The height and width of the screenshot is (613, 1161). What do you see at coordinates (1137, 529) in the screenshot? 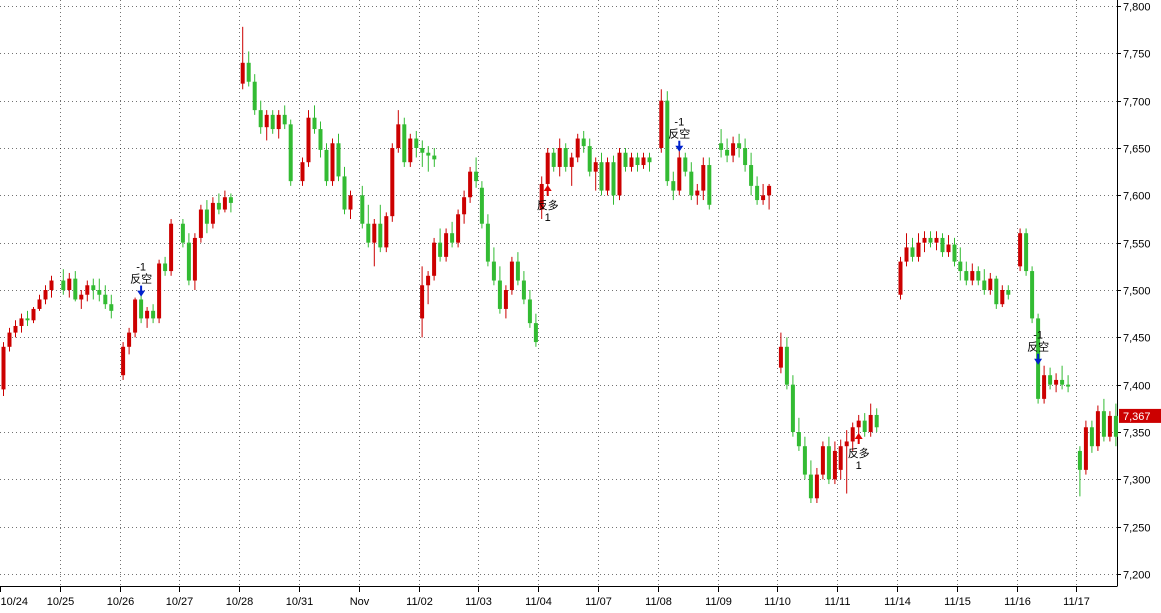
I see `y-tick-label: 7,250` at bounding box center [1137, 529].